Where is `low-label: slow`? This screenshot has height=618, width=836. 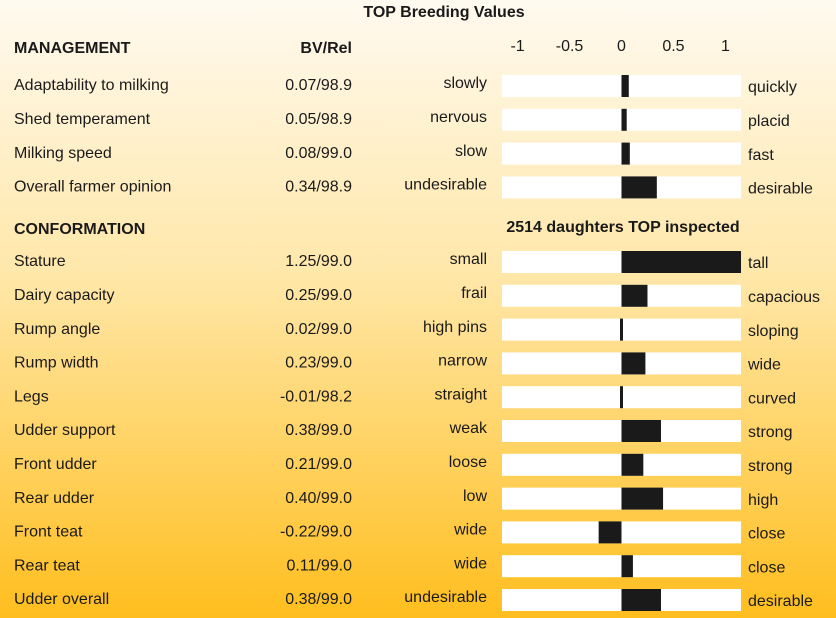 low-label: slow is located at coordinates (471, 151).